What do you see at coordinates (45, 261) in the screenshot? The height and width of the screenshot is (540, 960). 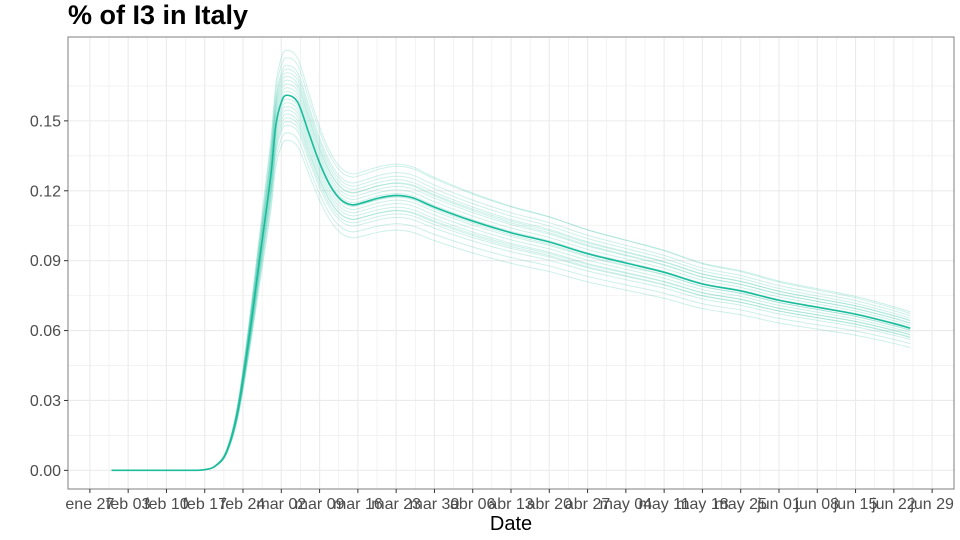 I see `y-tick-label: 0.09` at bounding box center [45, 261].